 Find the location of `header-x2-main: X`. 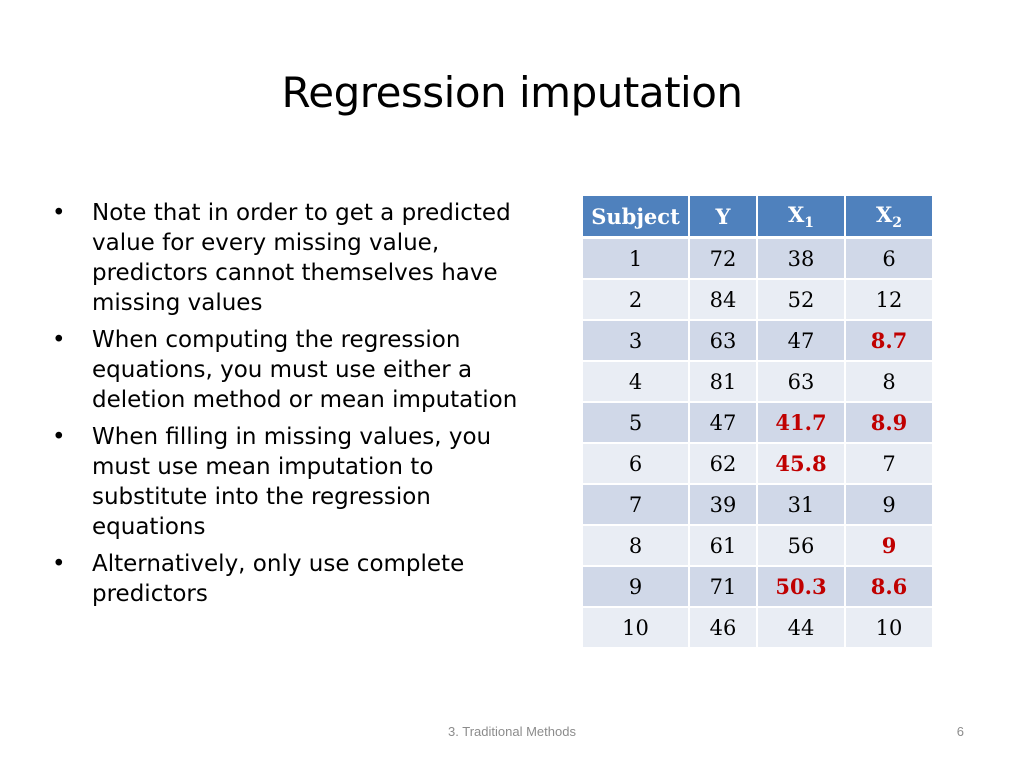

header-x2-main: X is located at coordinates (884, 214).